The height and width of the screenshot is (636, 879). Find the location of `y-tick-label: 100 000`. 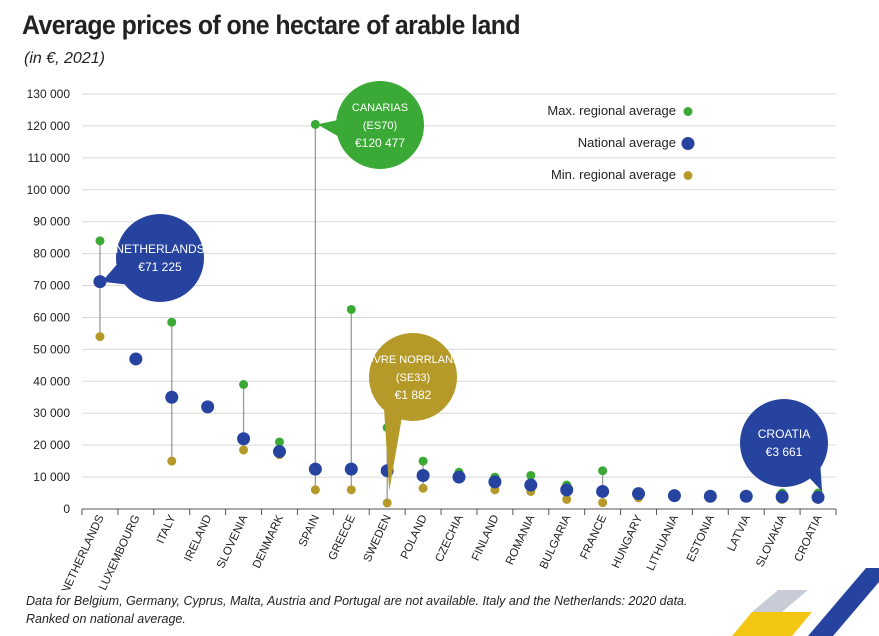

y-tick-label: 100 000 is located at coordinates (49, 190).